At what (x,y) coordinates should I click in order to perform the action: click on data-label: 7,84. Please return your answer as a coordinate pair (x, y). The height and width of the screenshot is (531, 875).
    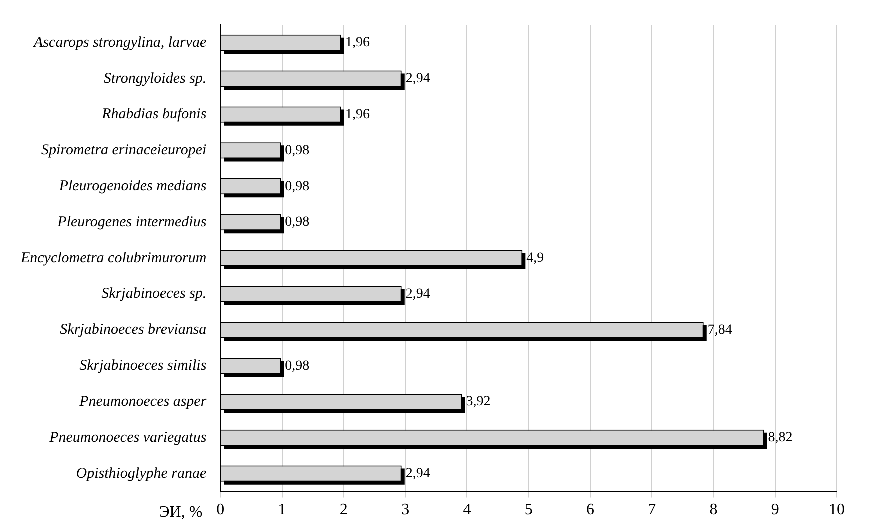
    Looking at the image, I should click on (720, 330).